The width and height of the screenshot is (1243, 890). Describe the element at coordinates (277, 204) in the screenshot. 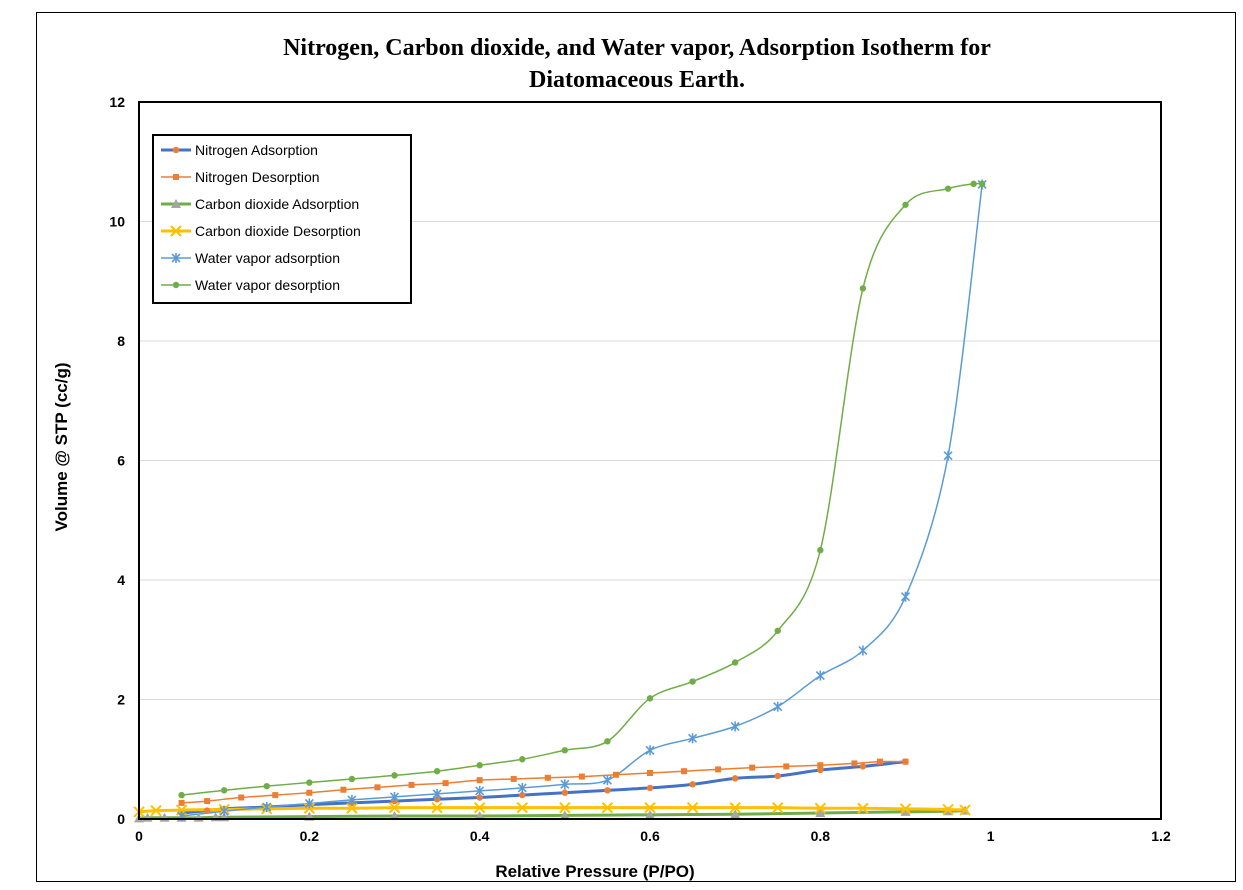

I see `legend-label: Carbon dioxide Adsorption` at that location.